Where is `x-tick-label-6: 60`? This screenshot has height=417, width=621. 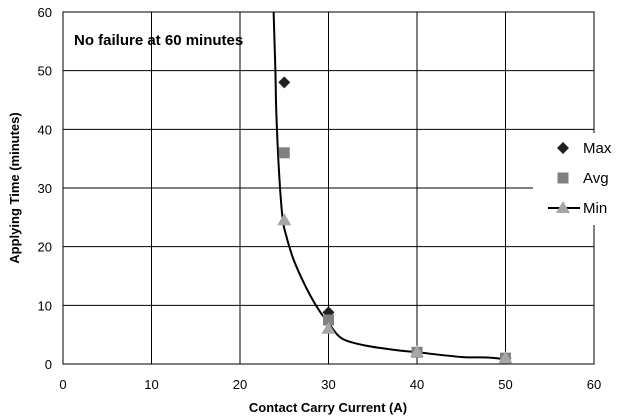
x-tick-label-6: 60 is located at coordinates (594, 384).